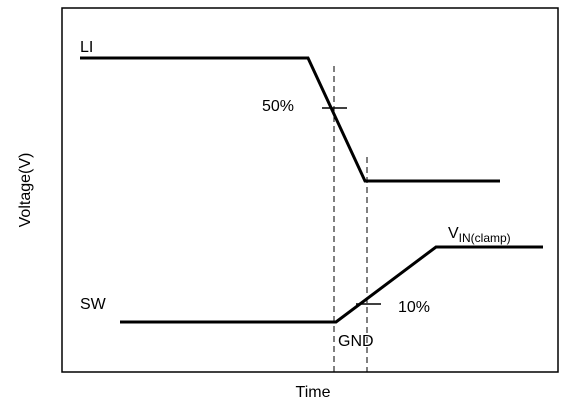  What do you see at coordinates (414, 307) in the screenshot?
I see `label-10-percent: 10%` at bounding box center [414, 307].